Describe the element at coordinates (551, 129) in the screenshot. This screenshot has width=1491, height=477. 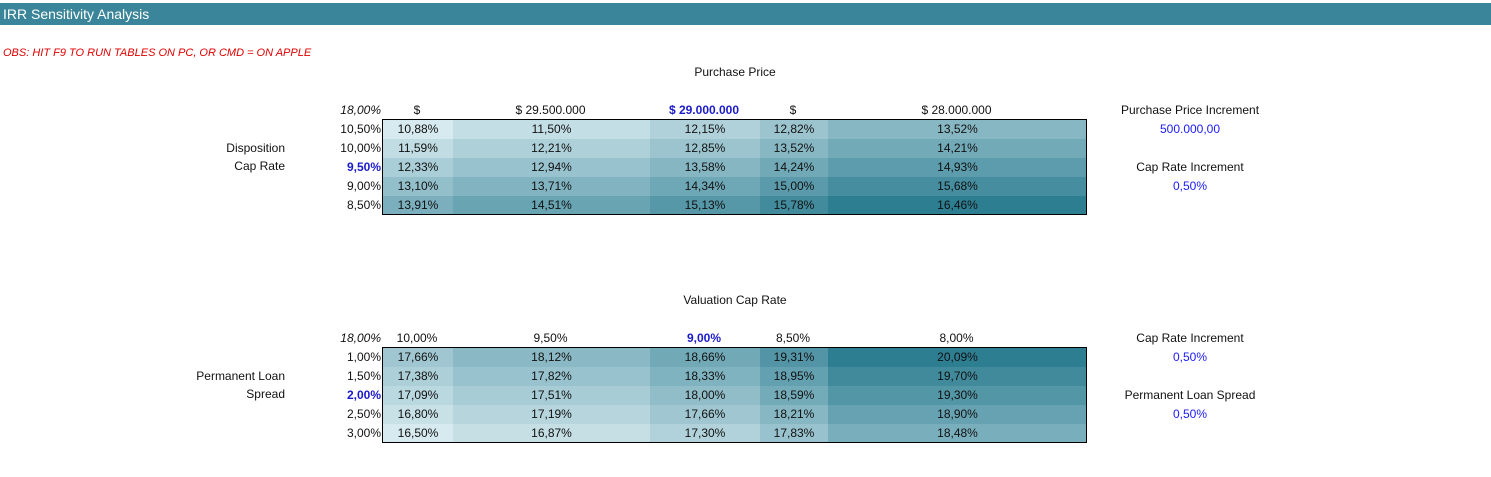
I see `table1-cell: 11,50%` at that location.